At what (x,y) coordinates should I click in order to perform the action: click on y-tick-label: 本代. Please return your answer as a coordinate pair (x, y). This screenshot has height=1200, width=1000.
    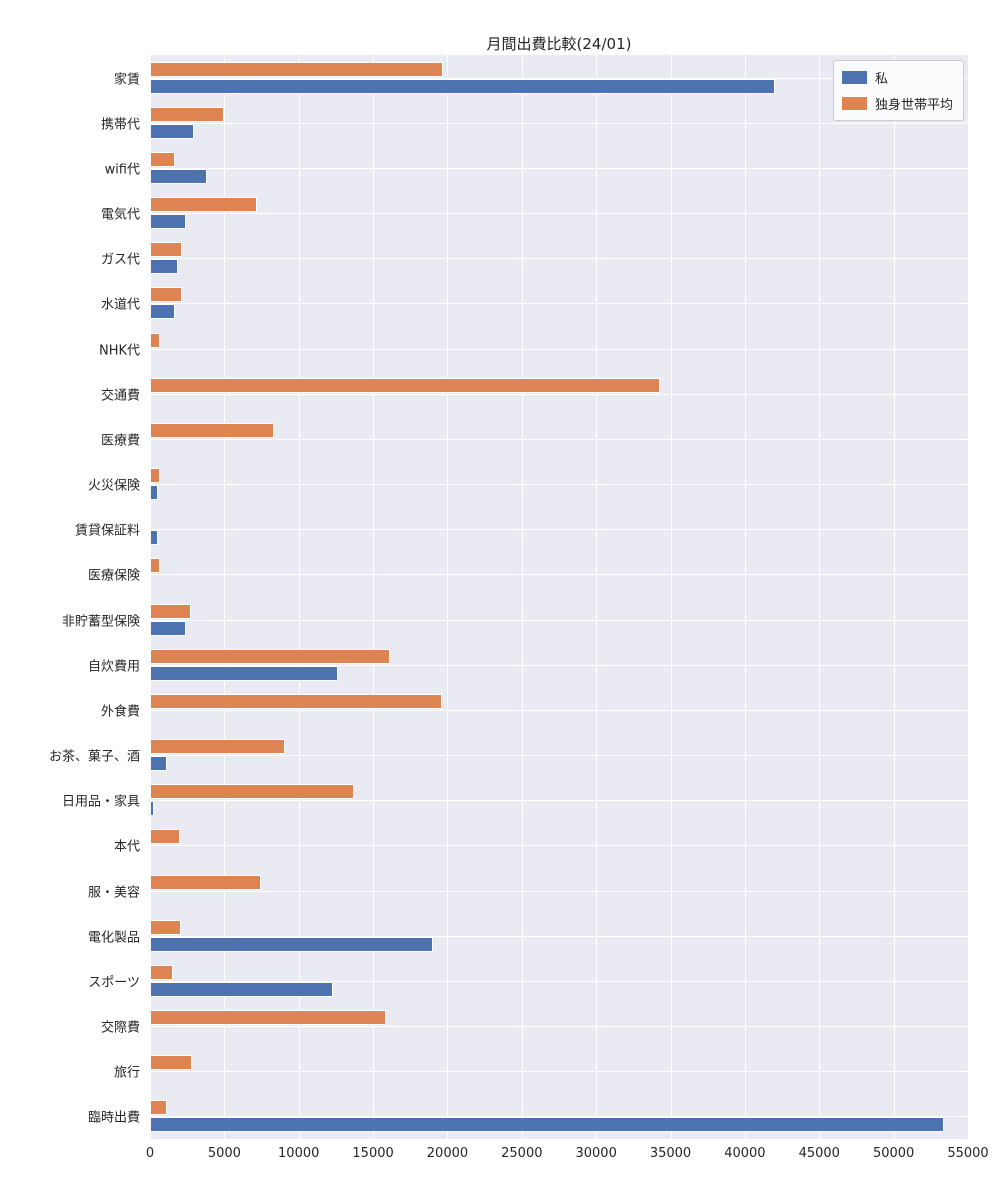
    Looking at the image, I should click on (126, 847).